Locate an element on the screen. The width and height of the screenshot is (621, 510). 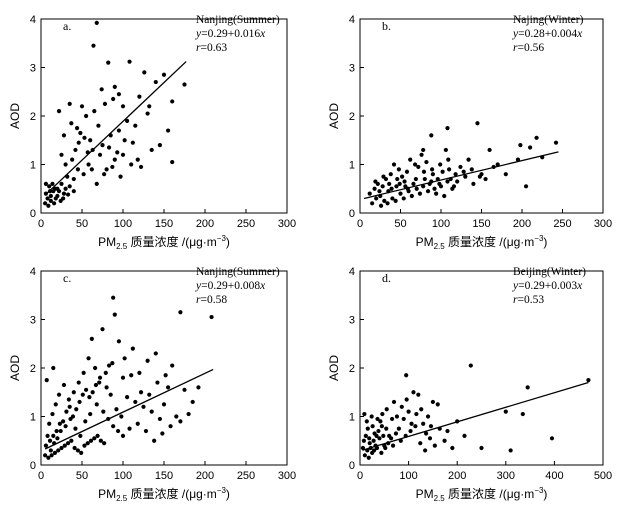
x-axis-label: PM2.5 质量浓度 /(μg·m−3) is located at coordinates (482, 242).